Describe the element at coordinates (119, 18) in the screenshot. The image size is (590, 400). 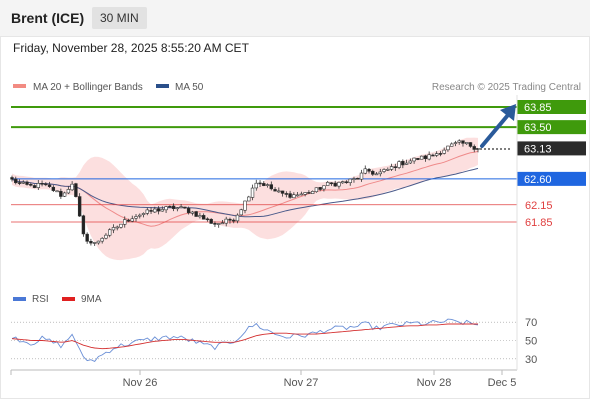
I see `timeframe-button: 30 MIN` at that location.